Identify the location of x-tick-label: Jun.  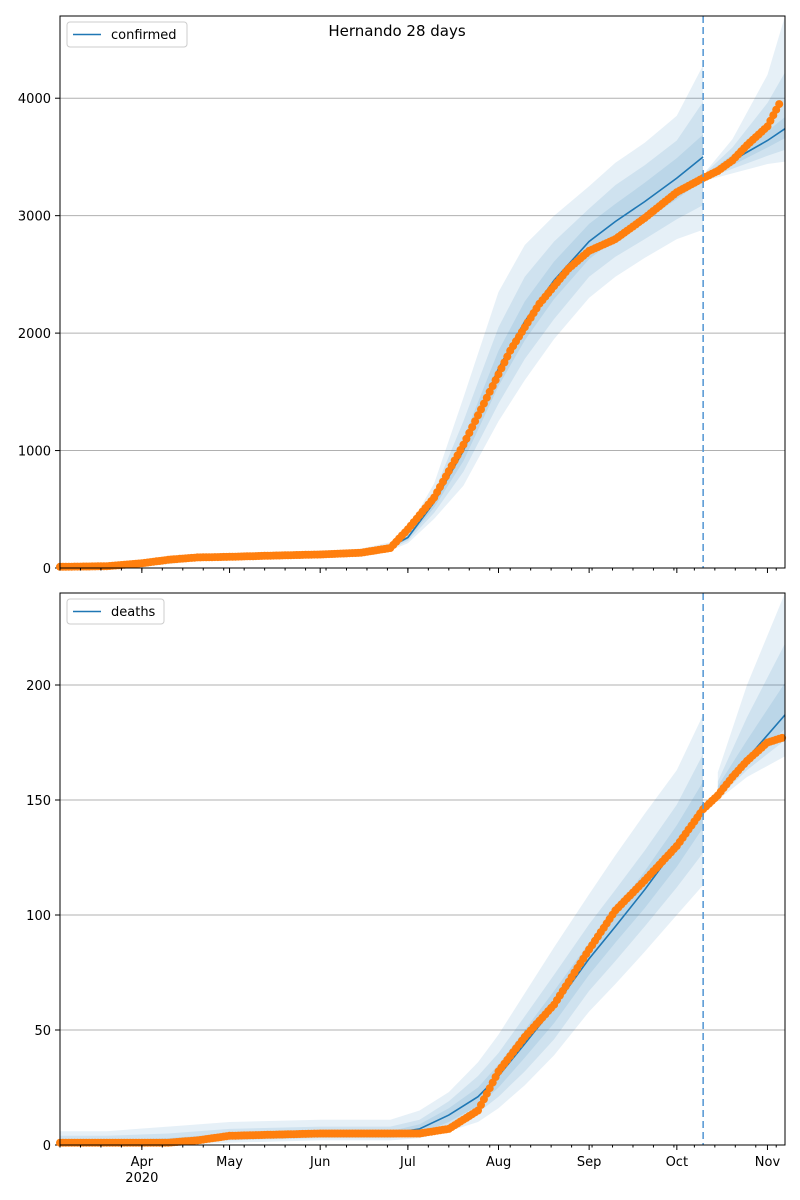
(319, 1162).